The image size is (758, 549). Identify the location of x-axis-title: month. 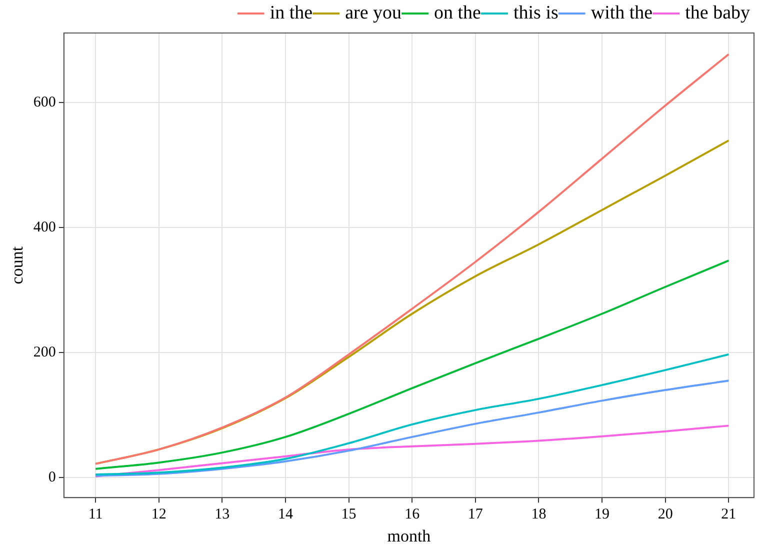
(409, 536).